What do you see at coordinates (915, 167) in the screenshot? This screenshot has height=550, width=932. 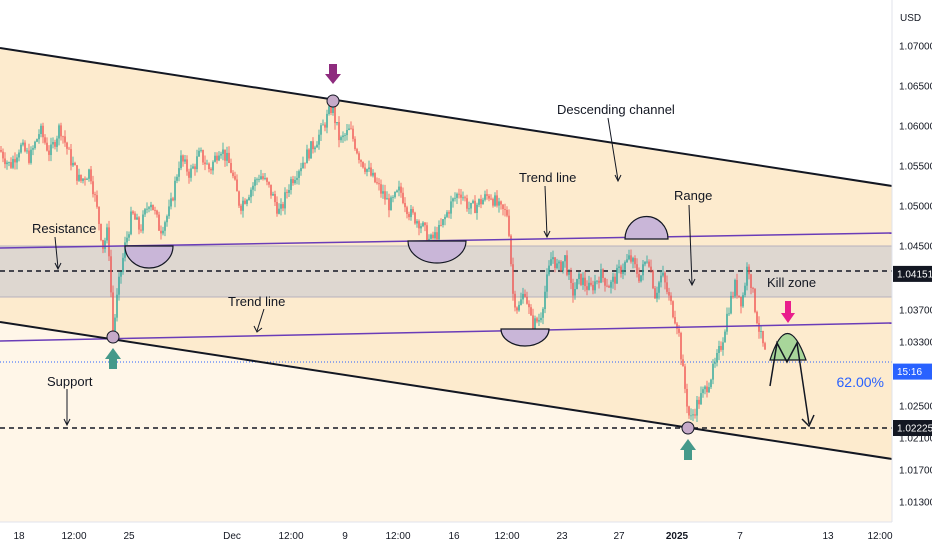 I see `y-tick-label-3: 1.05500` at bounding box center [915, 167].